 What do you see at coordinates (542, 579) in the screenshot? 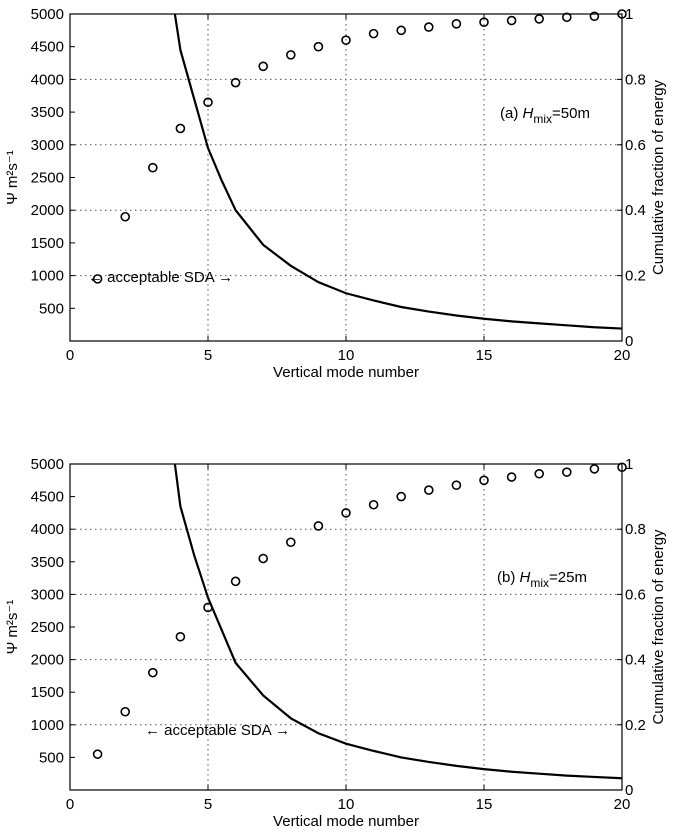
I see `panel-label: (b) Hmix=25m` at bounding box center [542, 579].